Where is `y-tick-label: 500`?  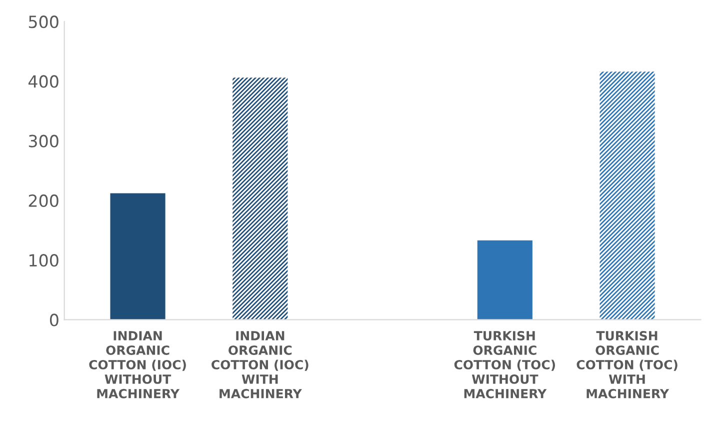 y-tick-label: 500 is located at coordinates (43, 22).